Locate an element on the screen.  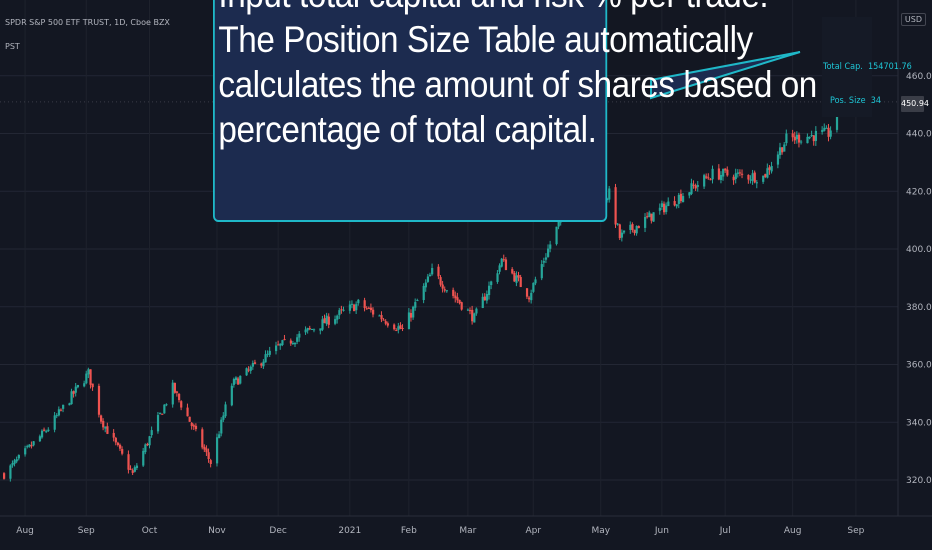
x-tick-label: Sep is located at coordinates (86, 531).